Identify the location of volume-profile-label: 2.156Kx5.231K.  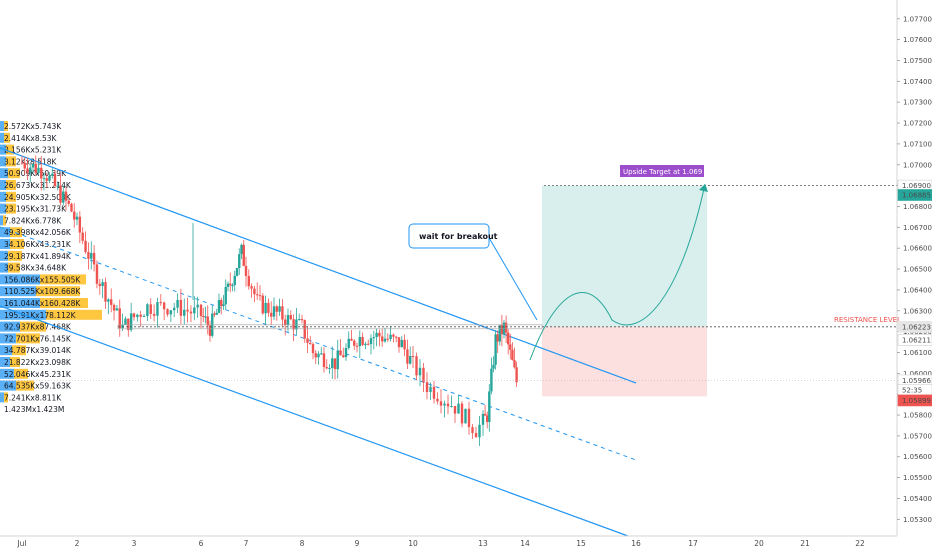
(33, 150).